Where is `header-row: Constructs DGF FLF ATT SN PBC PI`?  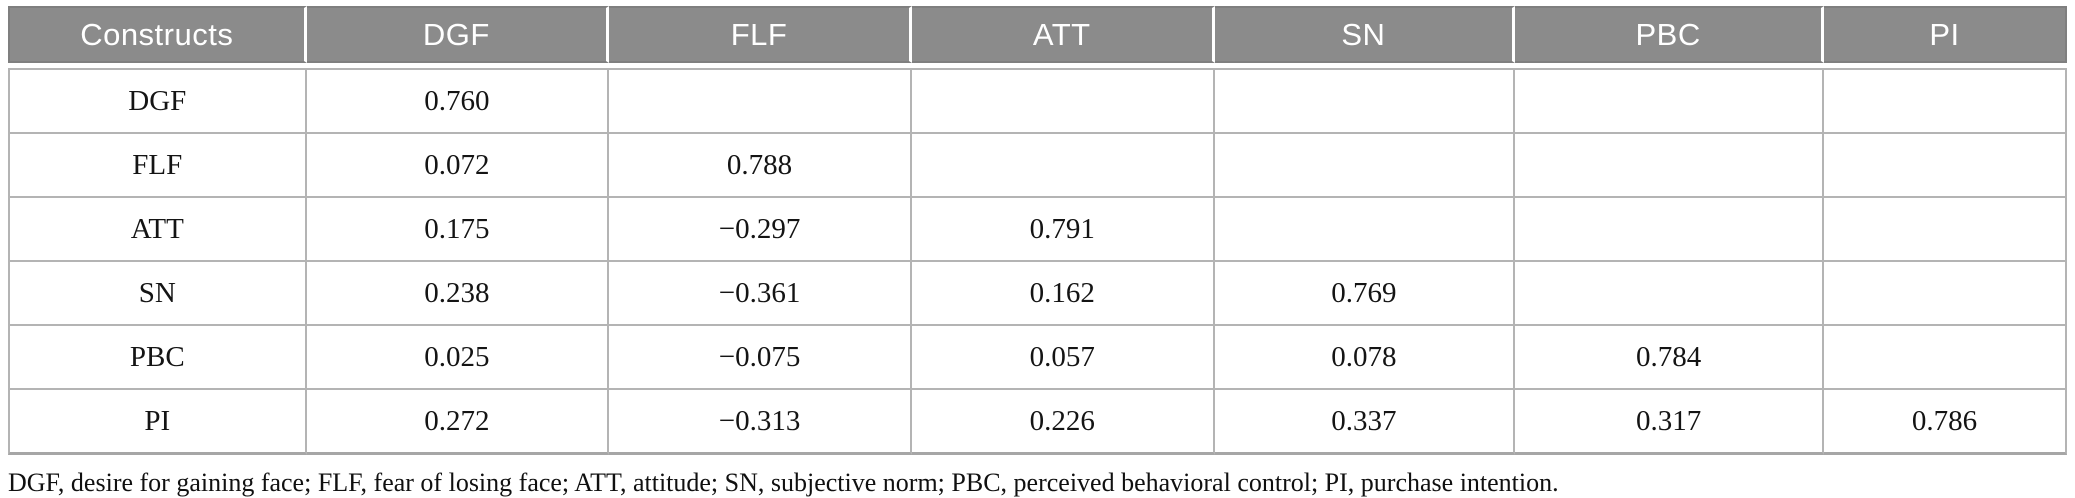 header-row: Constructs DGF FLF ATT SN PBC PI is located at coordinates (1037, 34).